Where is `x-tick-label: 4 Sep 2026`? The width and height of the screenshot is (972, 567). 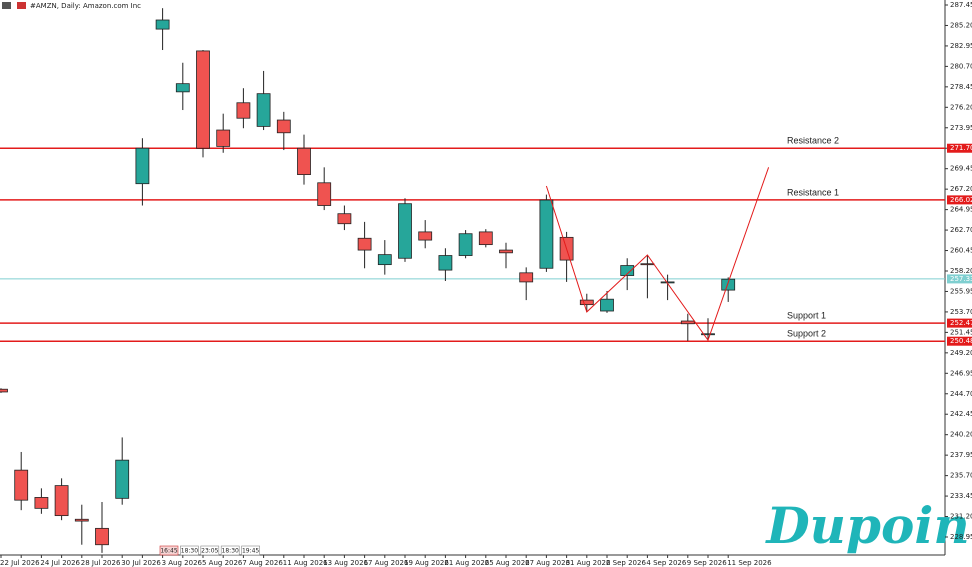
x-tick-label: 4 Sep 2026 is located at coordinates (666, 563).